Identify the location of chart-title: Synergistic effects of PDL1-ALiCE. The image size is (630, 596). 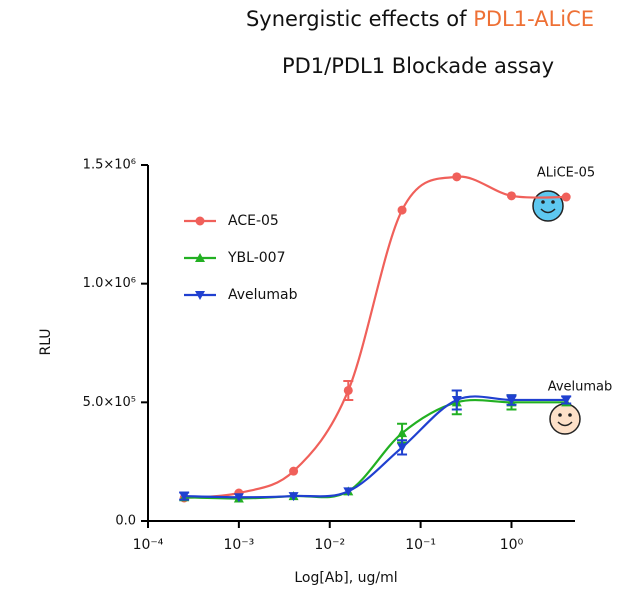
(420, 19).